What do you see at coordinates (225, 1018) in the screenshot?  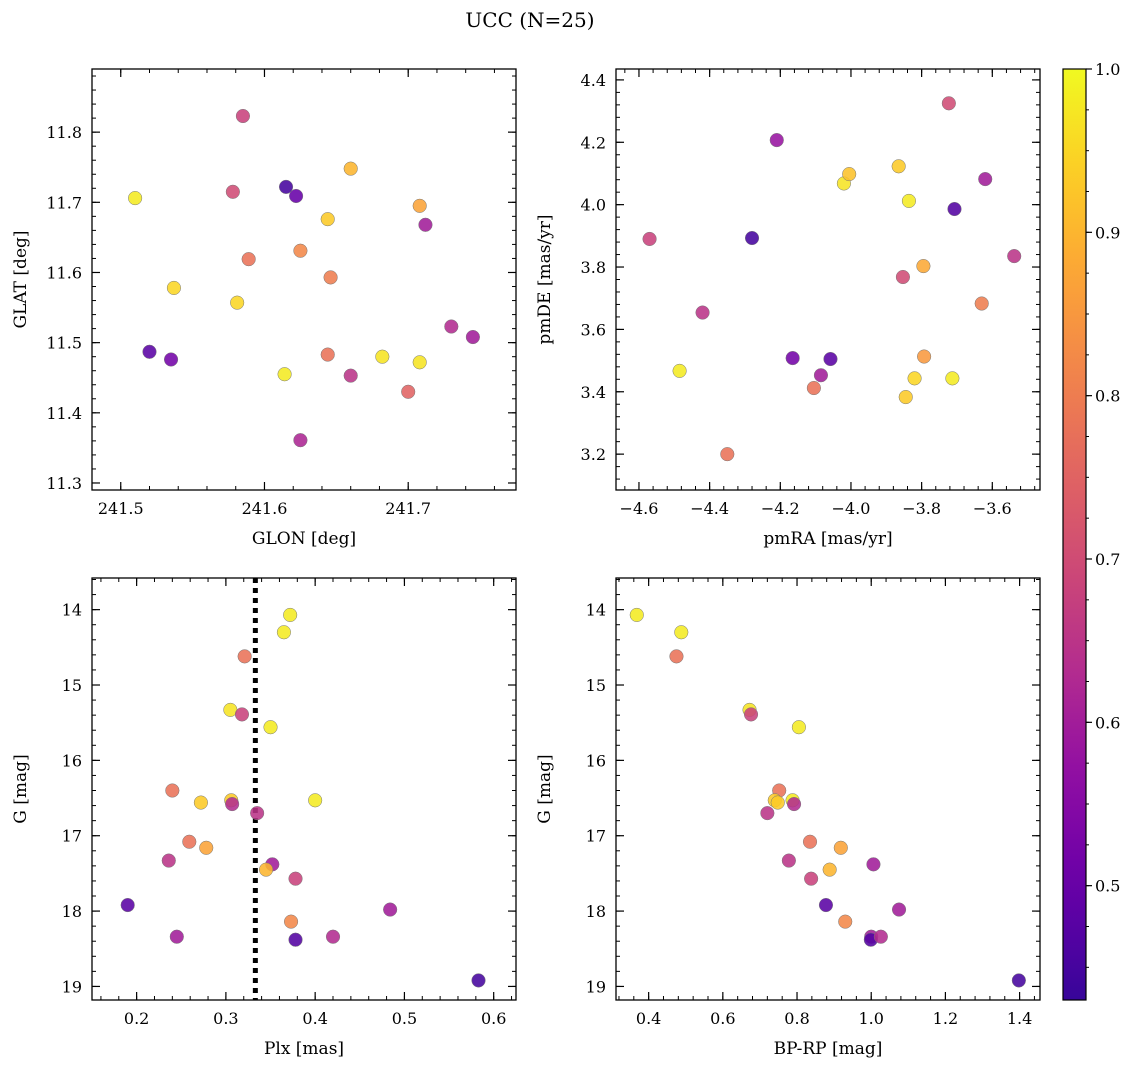 I see `x-tick-label: 0.3` at bounding box center [225, 1018].